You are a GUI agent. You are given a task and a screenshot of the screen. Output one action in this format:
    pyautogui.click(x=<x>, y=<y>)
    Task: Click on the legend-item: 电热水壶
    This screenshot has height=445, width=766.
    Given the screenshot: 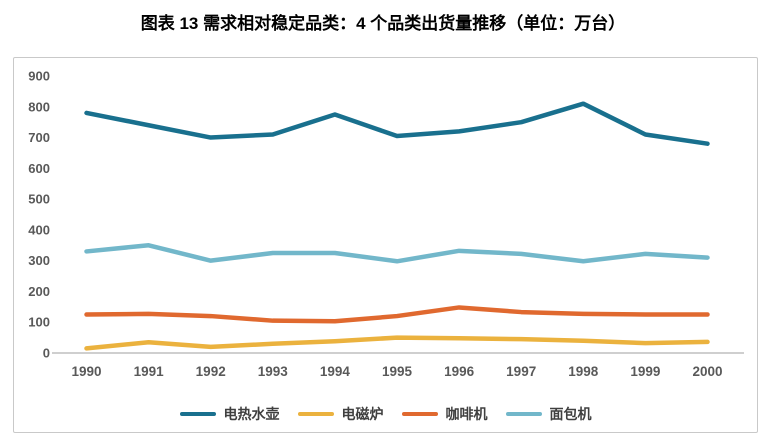 What is the action you would take?
    pyautogui.click(x=229, y=414)
    